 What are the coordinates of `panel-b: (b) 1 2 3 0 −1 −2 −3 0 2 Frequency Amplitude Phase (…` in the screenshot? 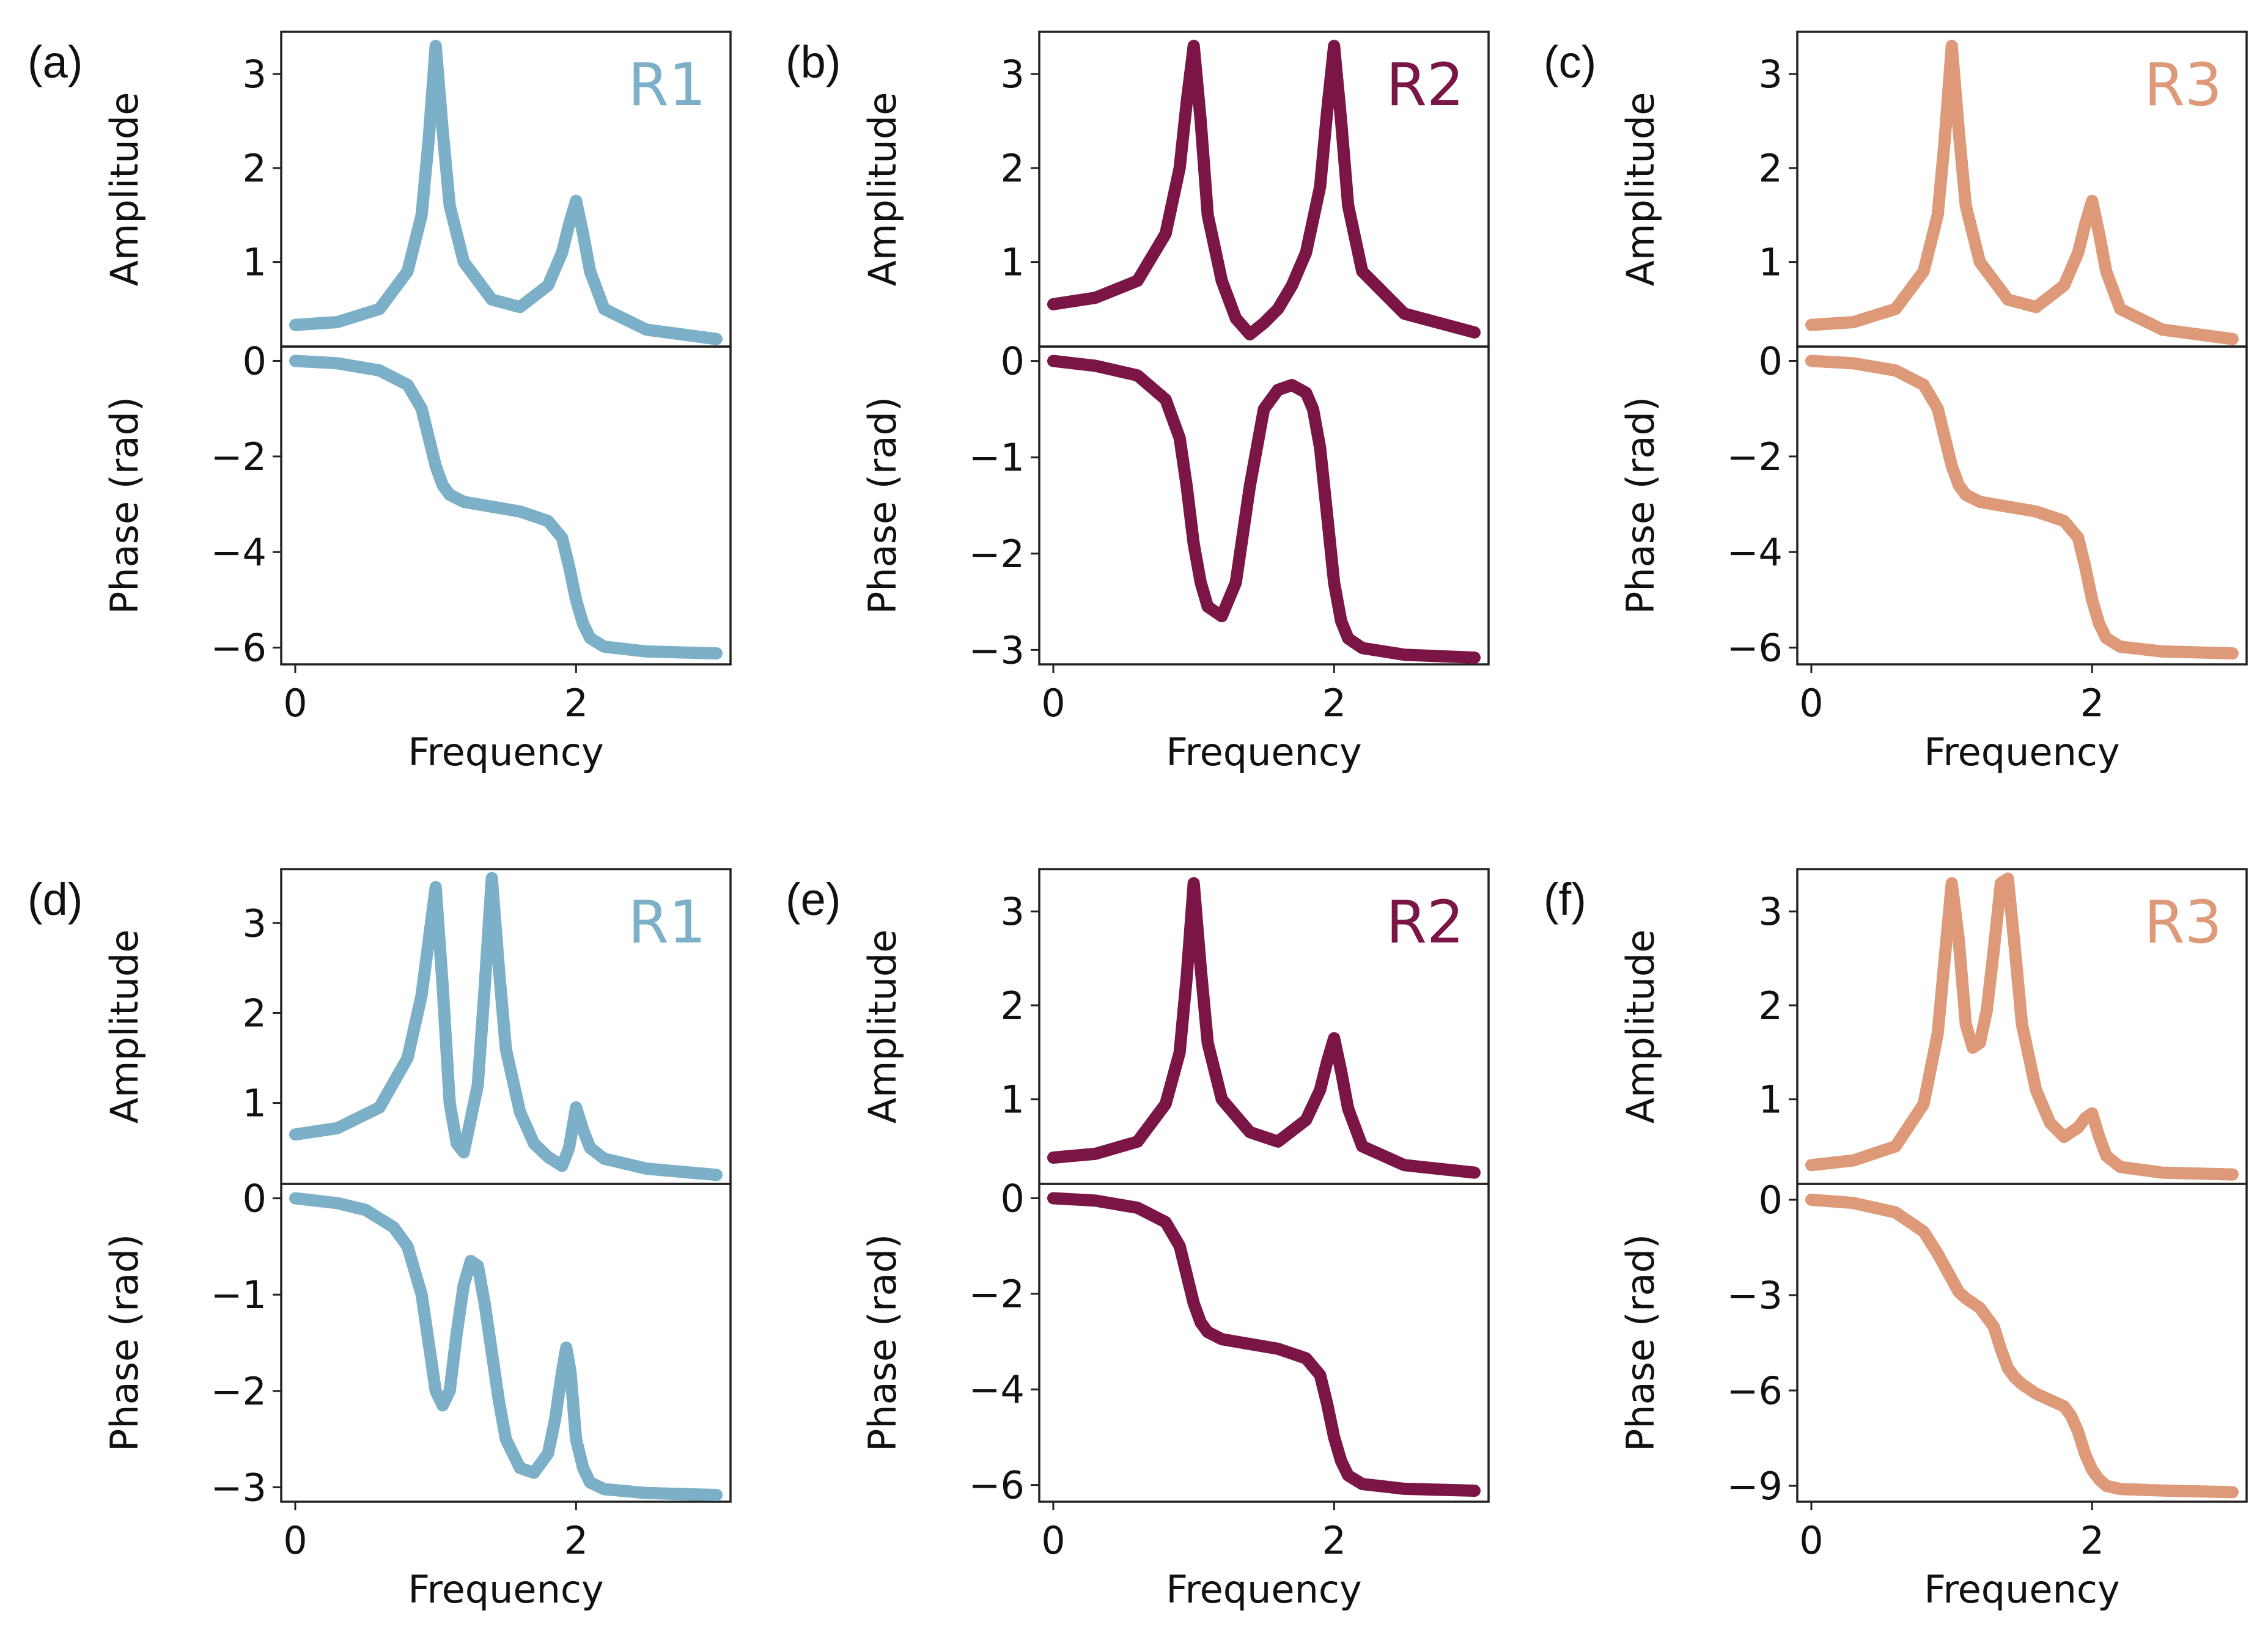 It's located at (1138, 402).